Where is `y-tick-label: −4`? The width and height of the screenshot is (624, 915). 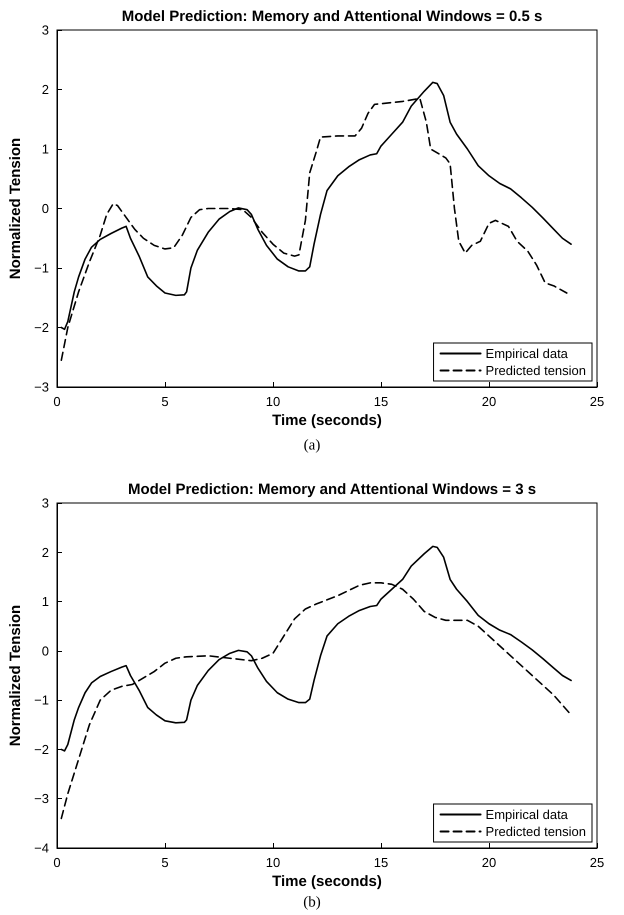
y-tick-label: −4 is located at coordinates (41, 848).